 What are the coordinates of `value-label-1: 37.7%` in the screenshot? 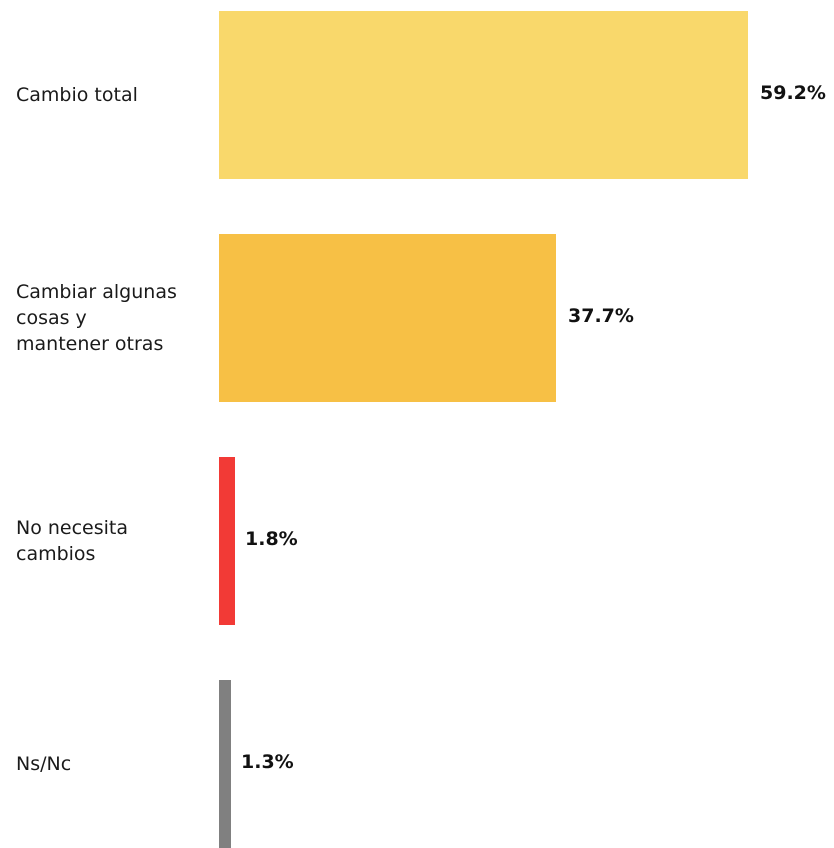 It's located at (601, 316).